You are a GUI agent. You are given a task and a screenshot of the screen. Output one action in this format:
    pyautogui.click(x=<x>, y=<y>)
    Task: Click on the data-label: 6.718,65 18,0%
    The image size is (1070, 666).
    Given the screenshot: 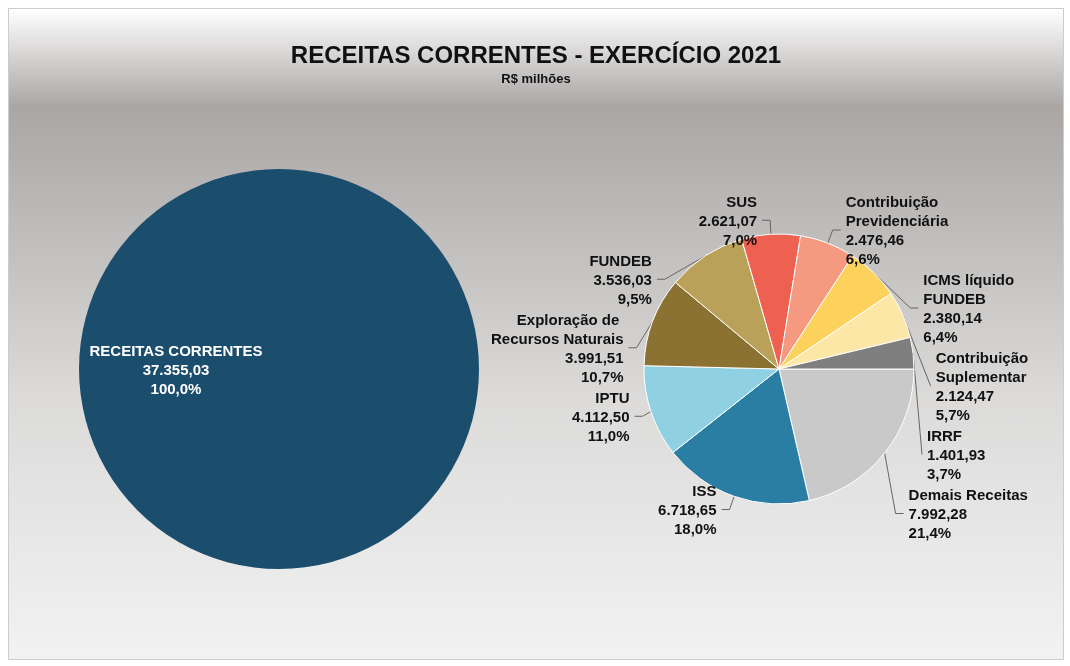 What is the action you would take?
    pyautogui.click(x=687, y=519)
    